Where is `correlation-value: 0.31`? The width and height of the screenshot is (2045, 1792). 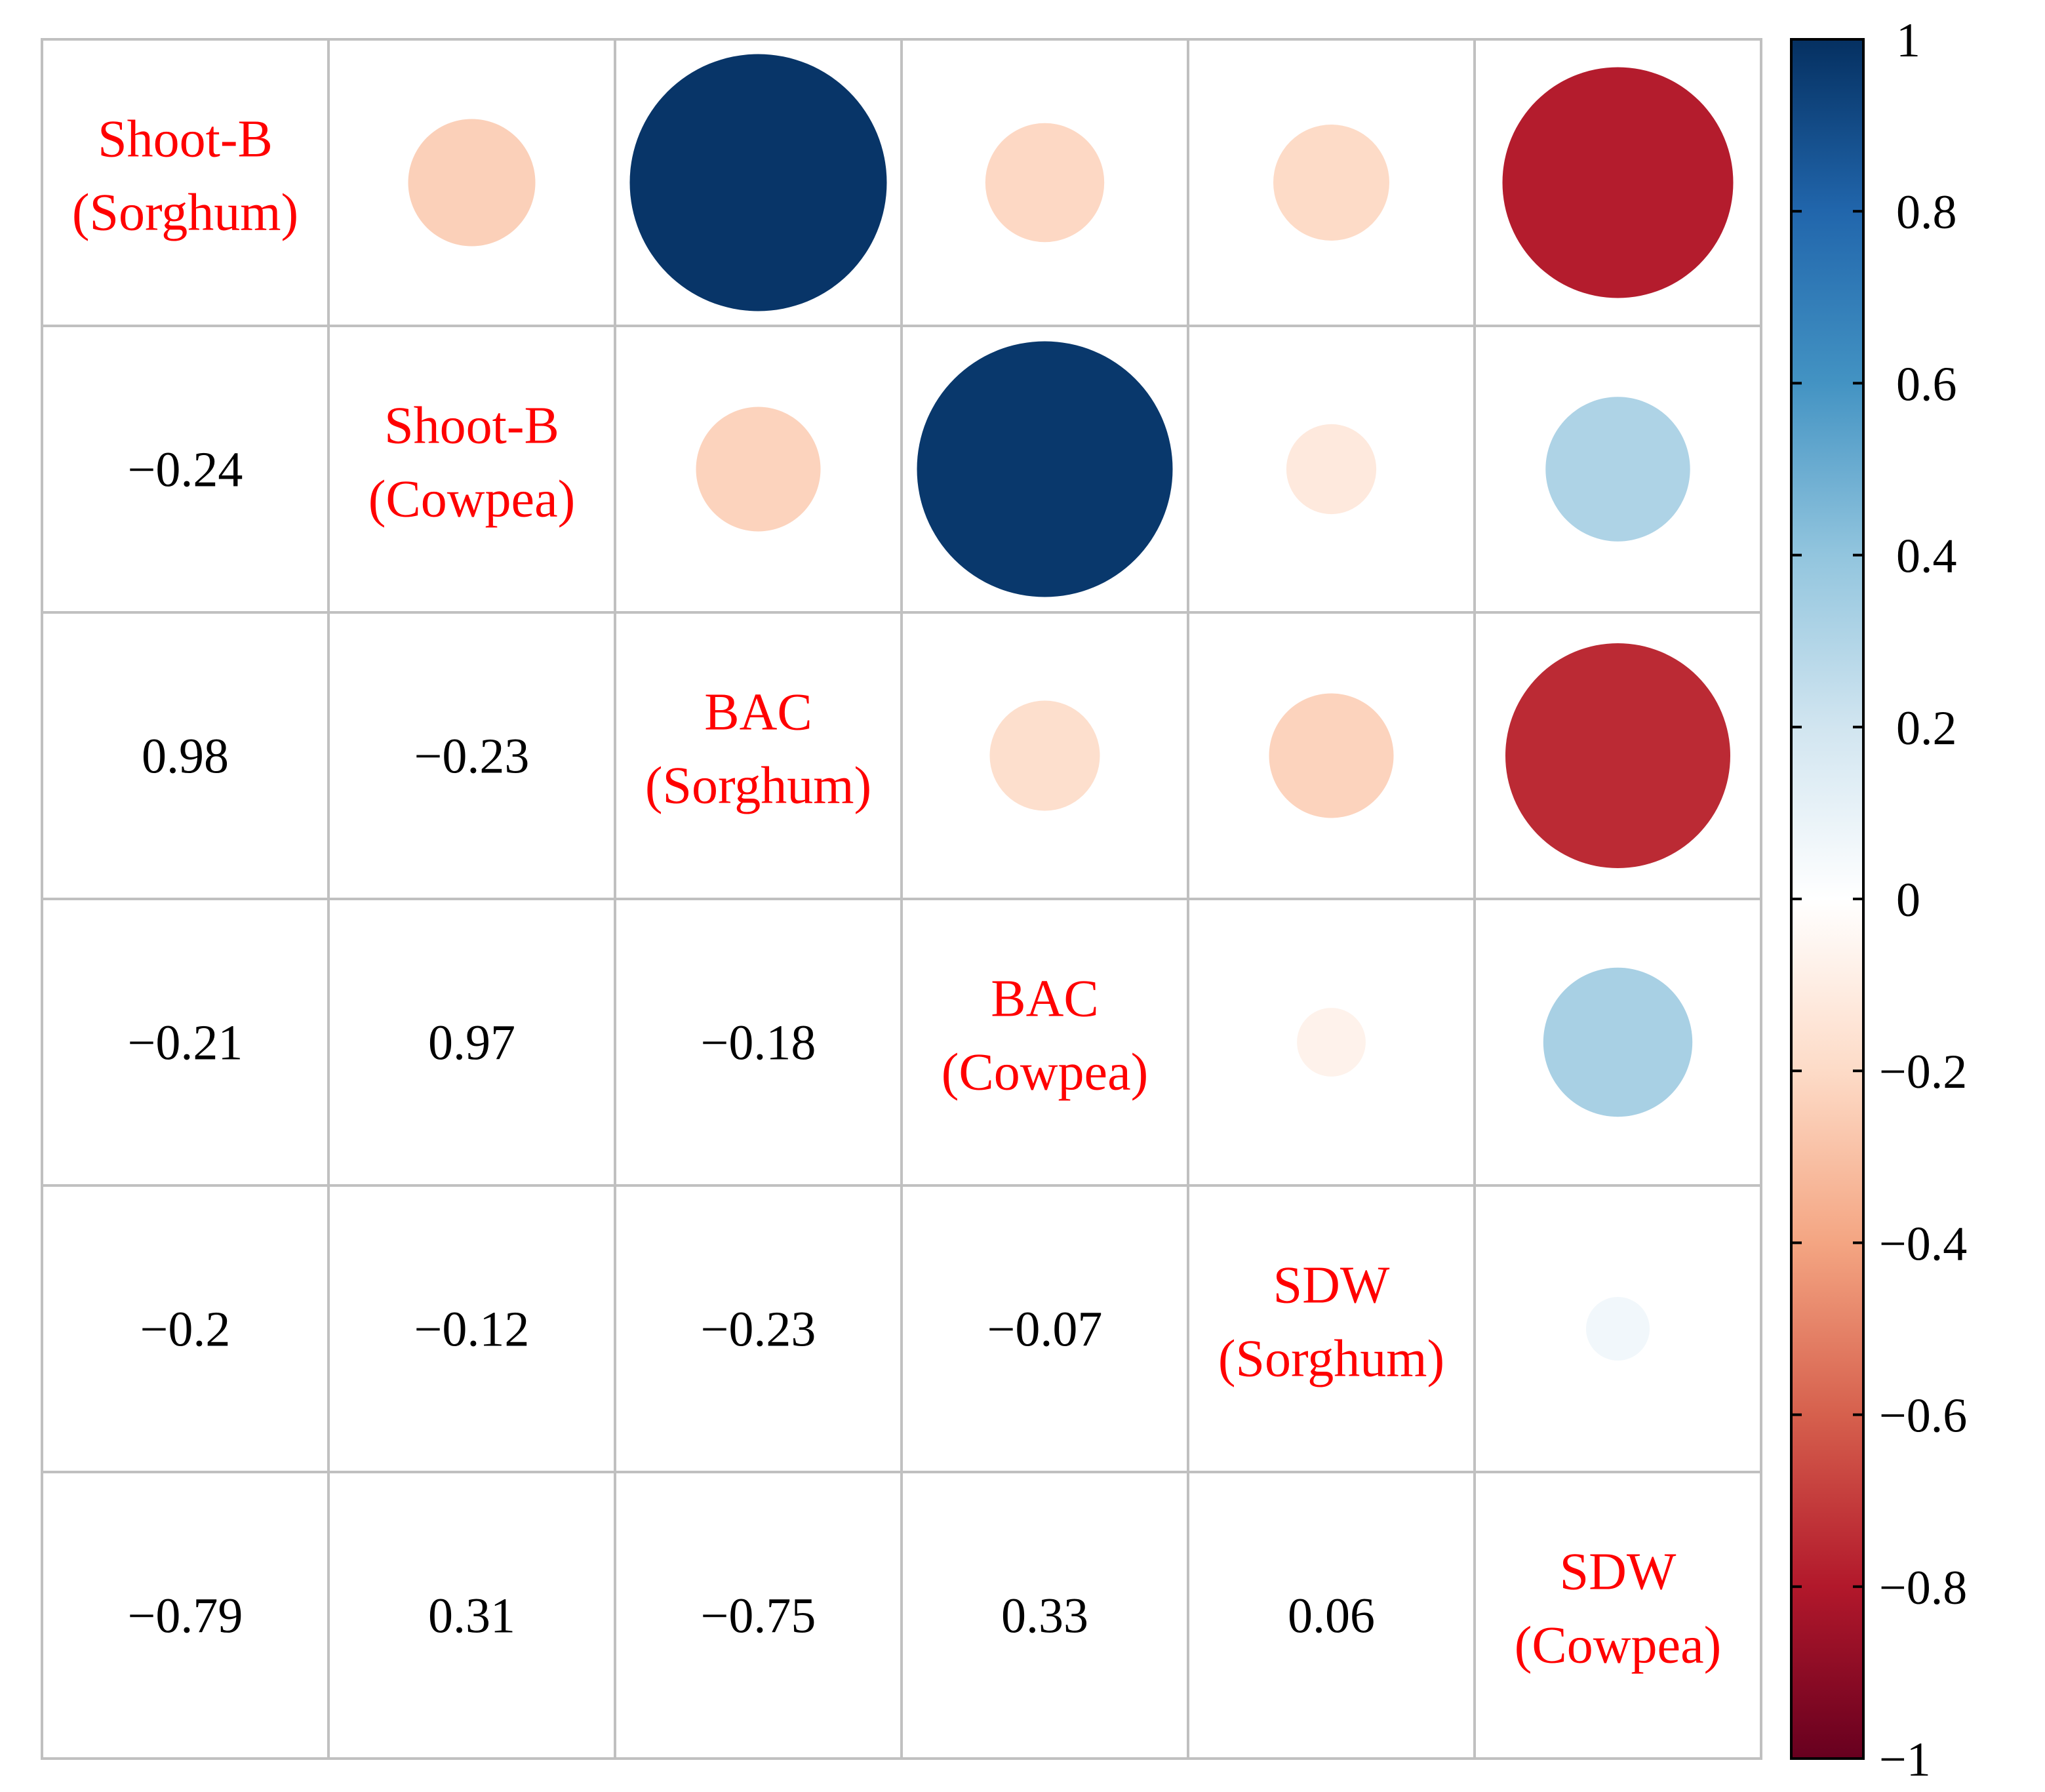 correlation-value: 0.31 is located at coordinates (471, 1617).